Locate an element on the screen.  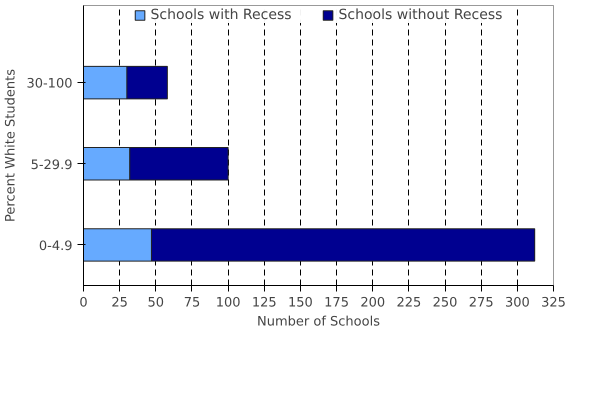
legend-label: Schools with Recess is located at coordinates (221, 15).